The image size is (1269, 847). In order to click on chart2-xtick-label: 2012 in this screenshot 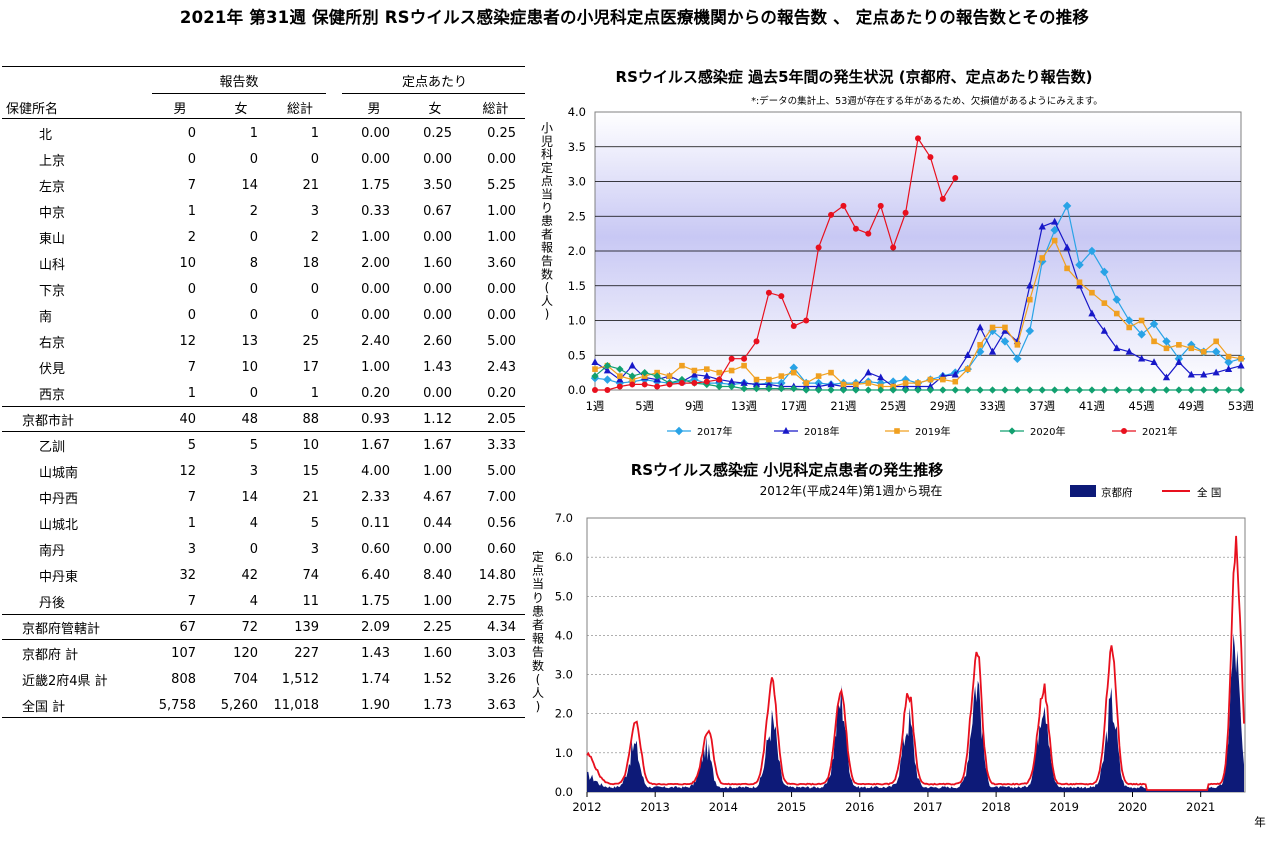, I will do `click(586, 807)`.